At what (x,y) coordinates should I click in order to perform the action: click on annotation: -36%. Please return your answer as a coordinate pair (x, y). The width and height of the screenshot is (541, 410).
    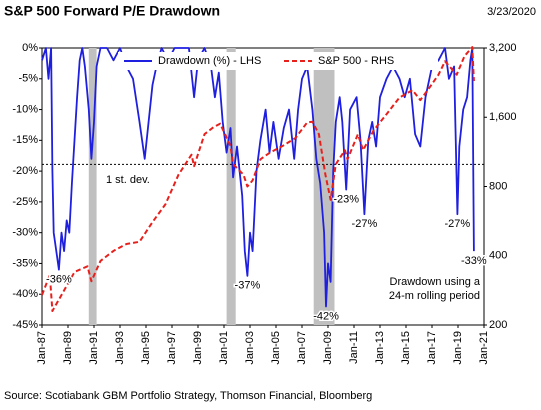
    Looking at the image, I should click on (59, 280).